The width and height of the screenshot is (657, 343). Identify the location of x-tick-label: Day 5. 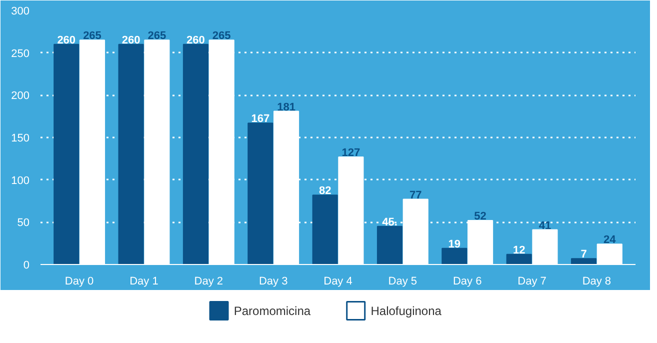
(403, 282).